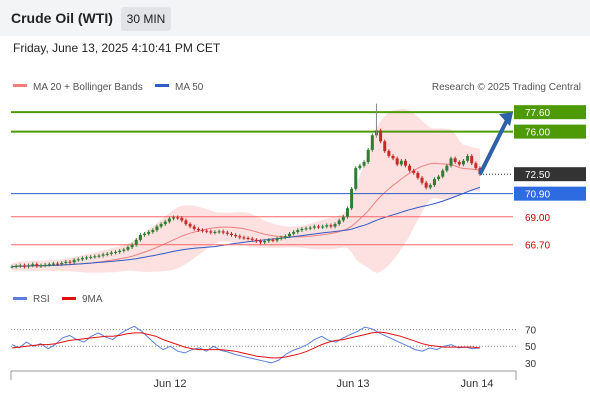 This screenshot has height=400, width=590. What do you see at coordinates (352, 384) in the screenshot?
I see `x-tick-jun13: Jun 13` at bounding box center [352, 384].